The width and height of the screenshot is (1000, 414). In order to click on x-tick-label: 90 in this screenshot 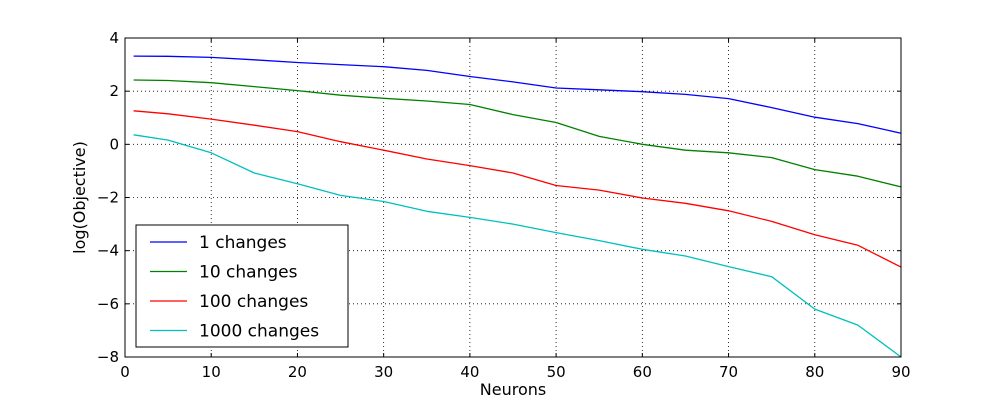, I will do `click(900, 372)`.